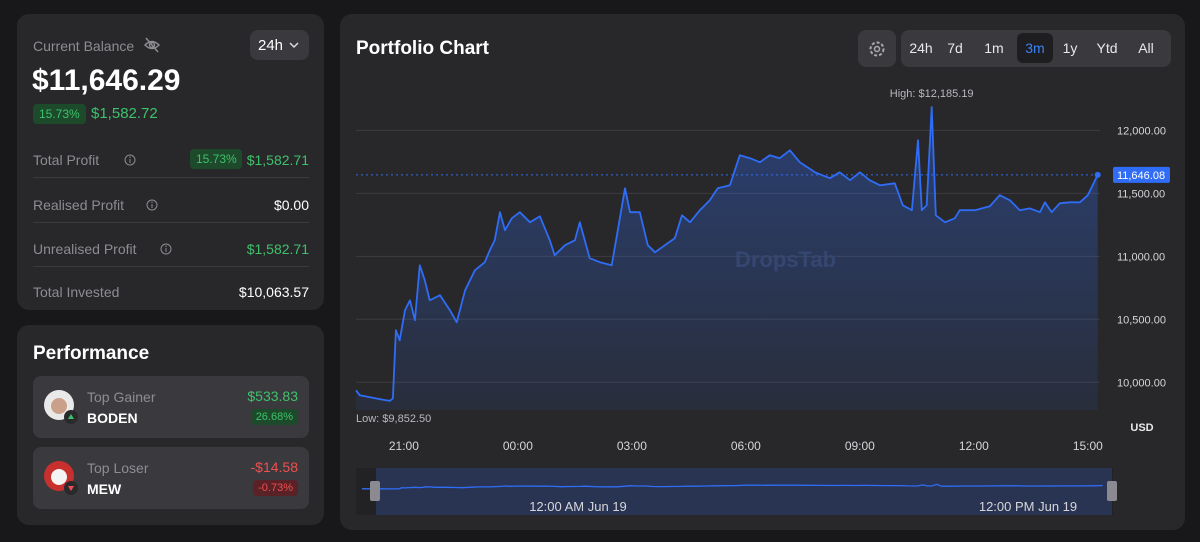 This screenshot has height=542, width=1200. Describe the element at coordinates (66, 160) in the screenshot. I see `stat-label: Total Profit` at that location.